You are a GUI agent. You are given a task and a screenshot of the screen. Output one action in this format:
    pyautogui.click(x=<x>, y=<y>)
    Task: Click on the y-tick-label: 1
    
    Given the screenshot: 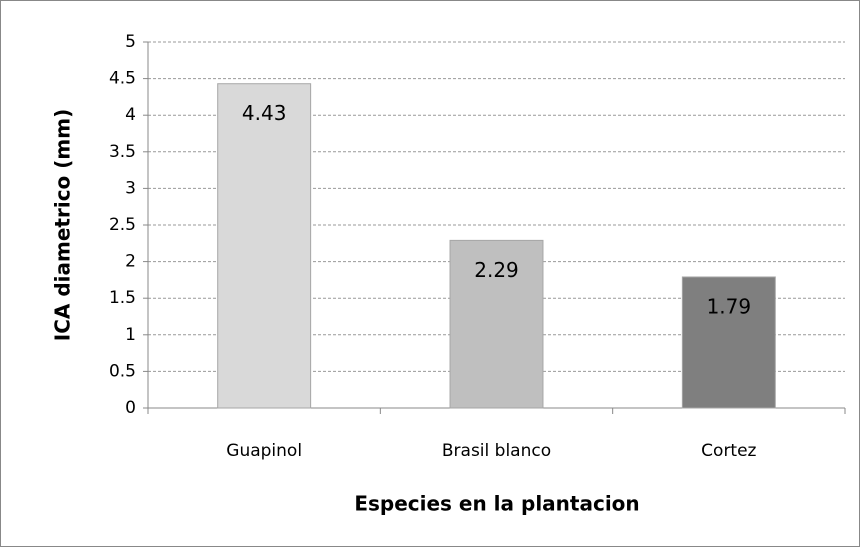 What is the action you would take?
    pyautogui.click(x=130, y=335)
    